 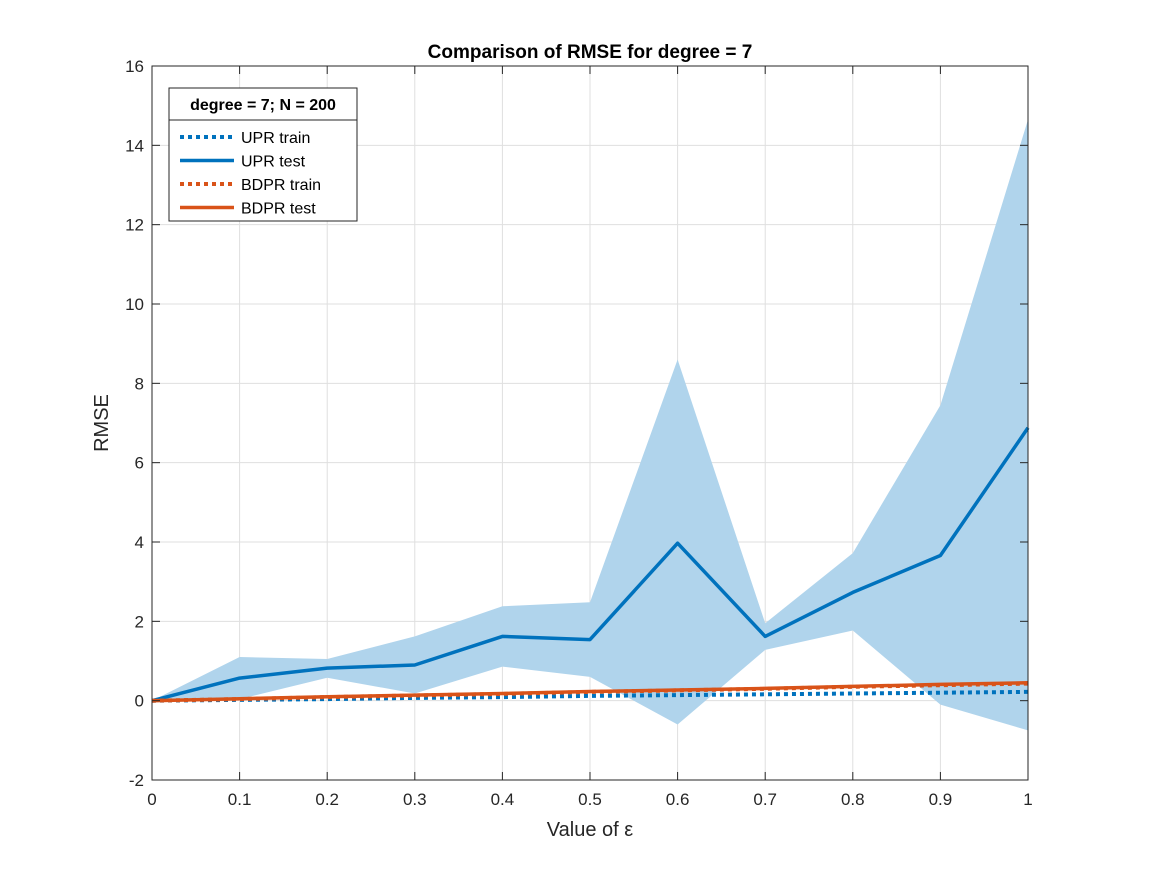 What do you see at coordinates (853, 799) in the screenshot?
I see `x-tick-label: 0.8` at bounding box center [853, 799].